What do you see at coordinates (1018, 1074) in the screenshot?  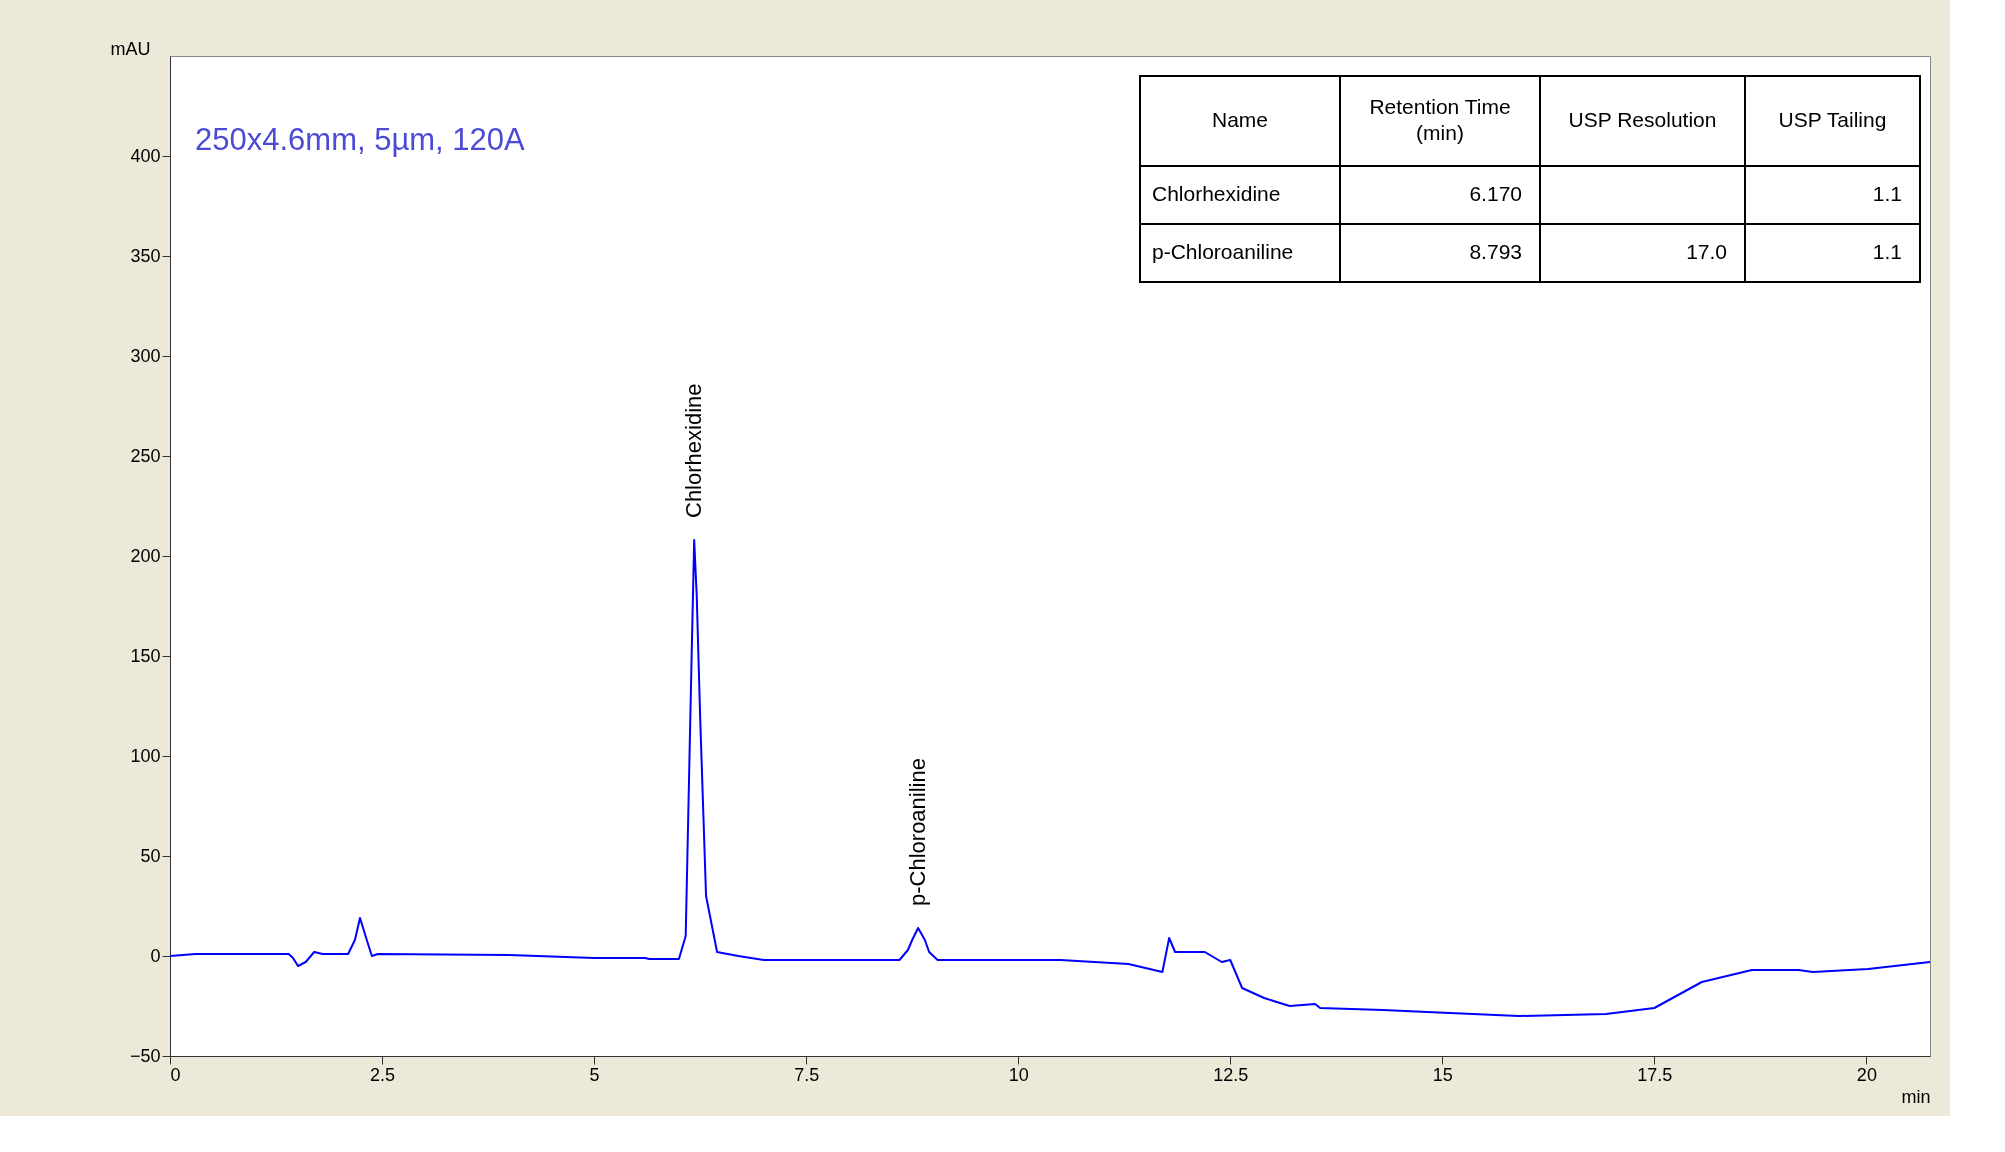 I see `x-tick-label: 10` at bounding box center [1018, 1074].